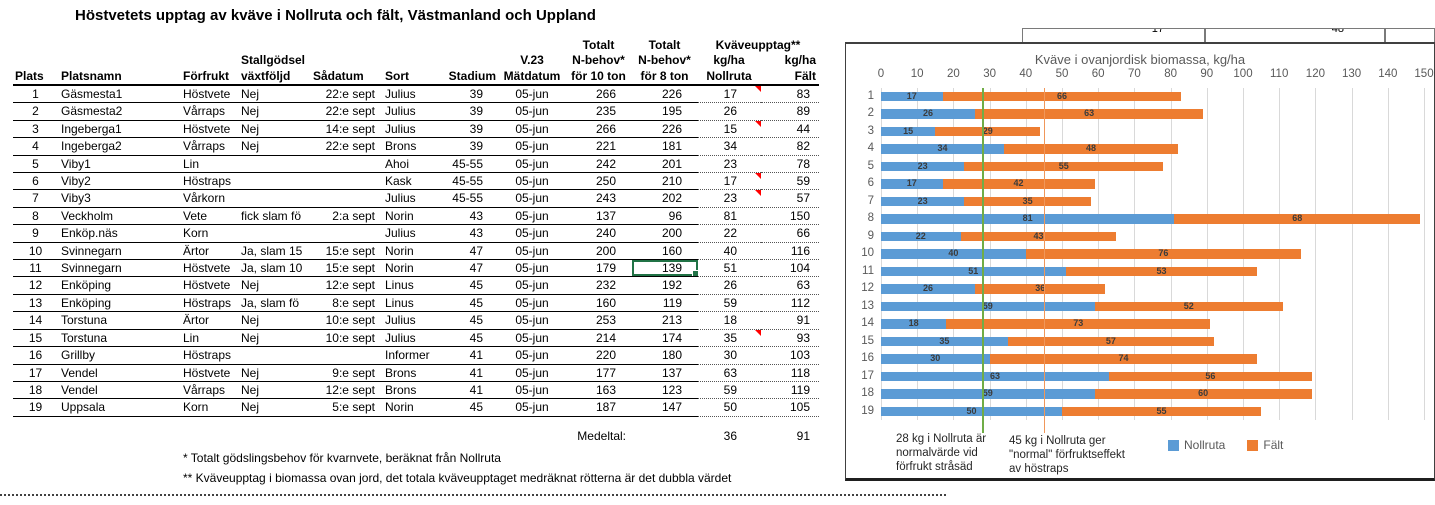 This screenshot has width=1435, height=505. I want to click on bar-nollruta: 23, so click(923, 201).